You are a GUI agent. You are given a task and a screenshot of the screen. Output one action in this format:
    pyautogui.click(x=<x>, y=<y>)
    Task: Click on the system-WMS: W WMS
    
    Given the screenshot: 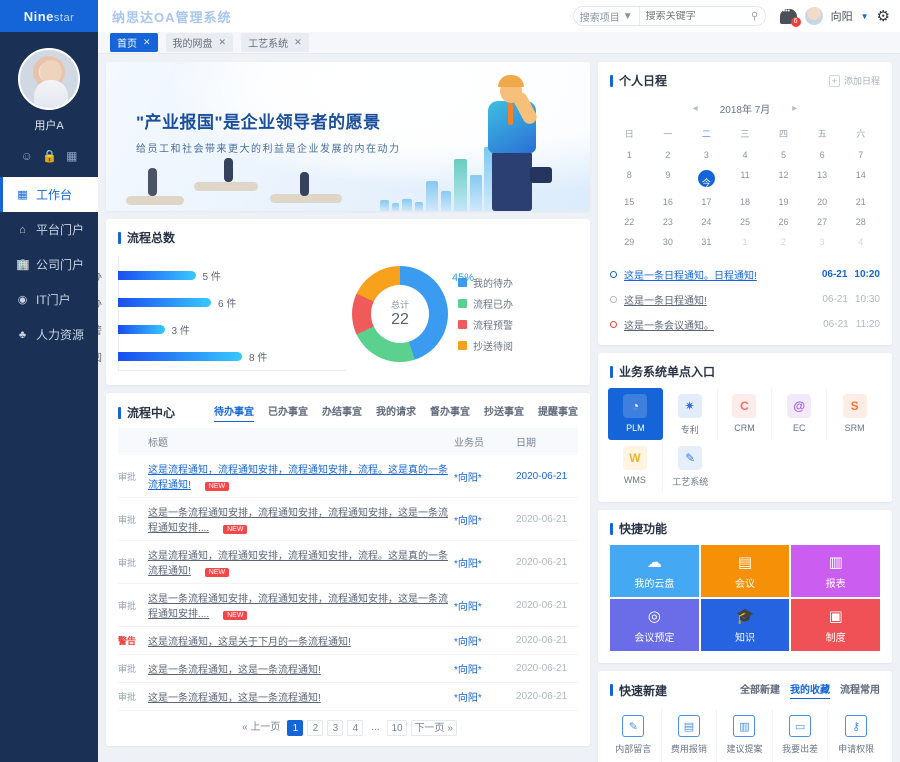 What is the action you would take?
    pyautogui.click(x=635, y=466)
    